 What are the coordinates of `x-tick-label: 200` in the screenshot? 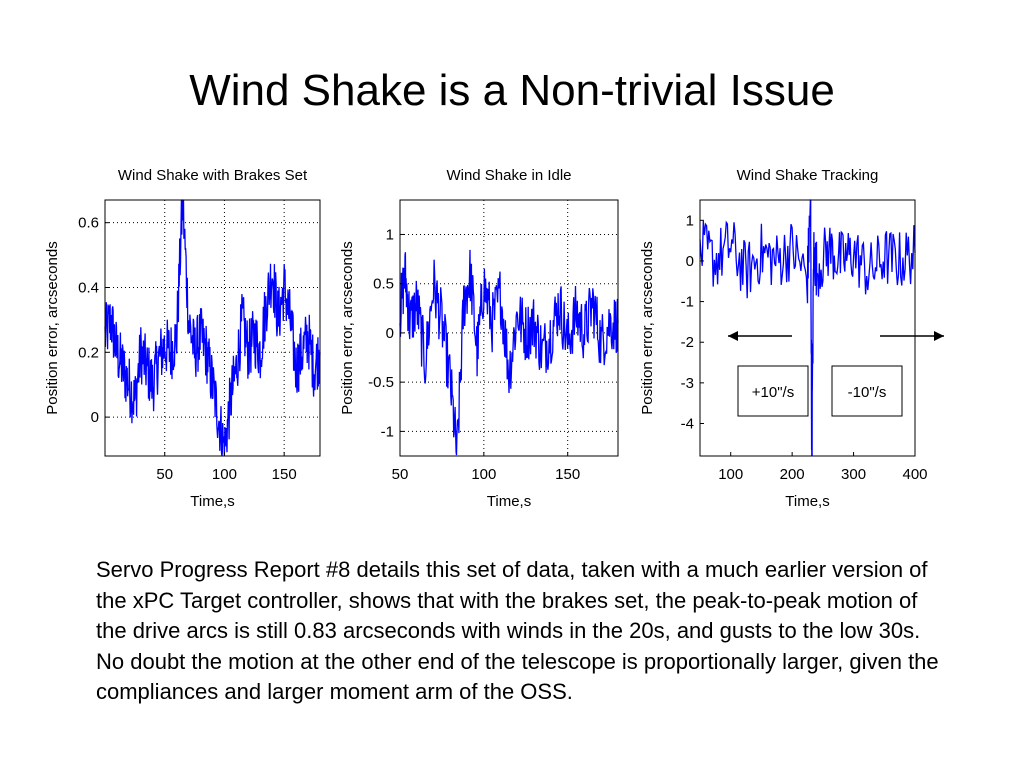 It's located at (792, 474).